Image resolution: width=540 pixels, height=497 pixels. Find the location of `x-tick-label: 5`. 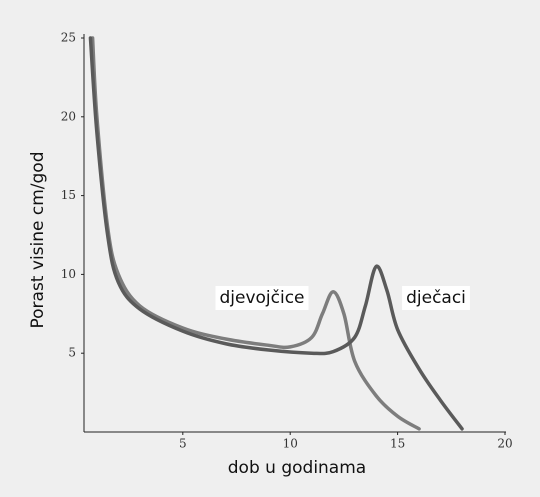

x-tick-label: 5 is located at coordinates (183, 444).